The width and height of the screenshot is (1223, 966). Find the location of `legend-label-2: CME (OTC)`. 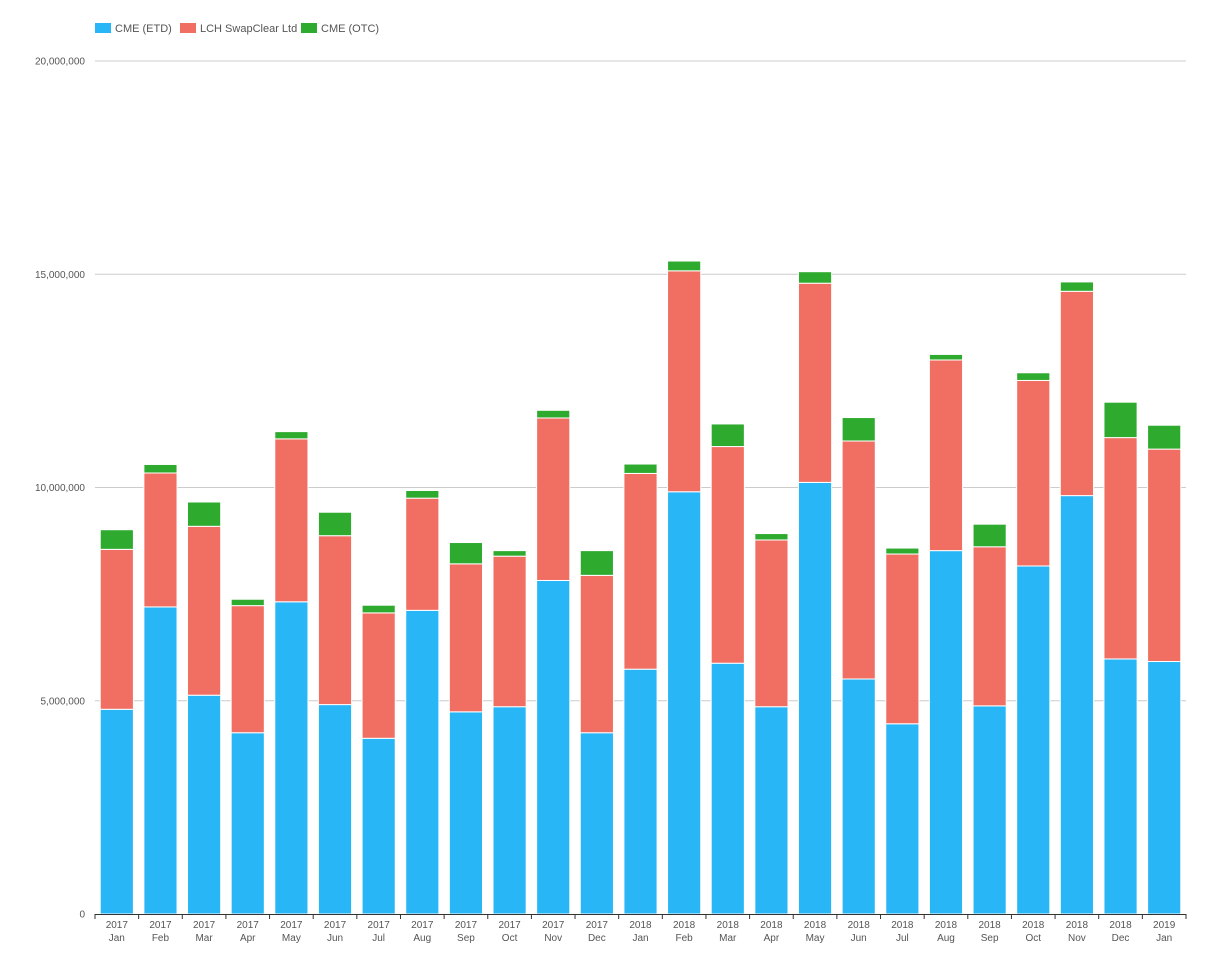

legend-label-2: CME (OTC) is located at coordinates (350, 29).